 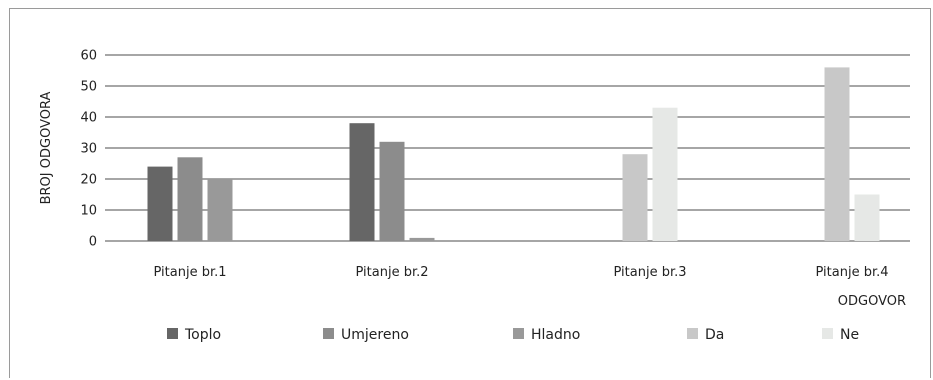 What do you see at coordinates (827, 333) in the screenshot?
I see `legend-swatch-ne` at bounding box center [827, 333].